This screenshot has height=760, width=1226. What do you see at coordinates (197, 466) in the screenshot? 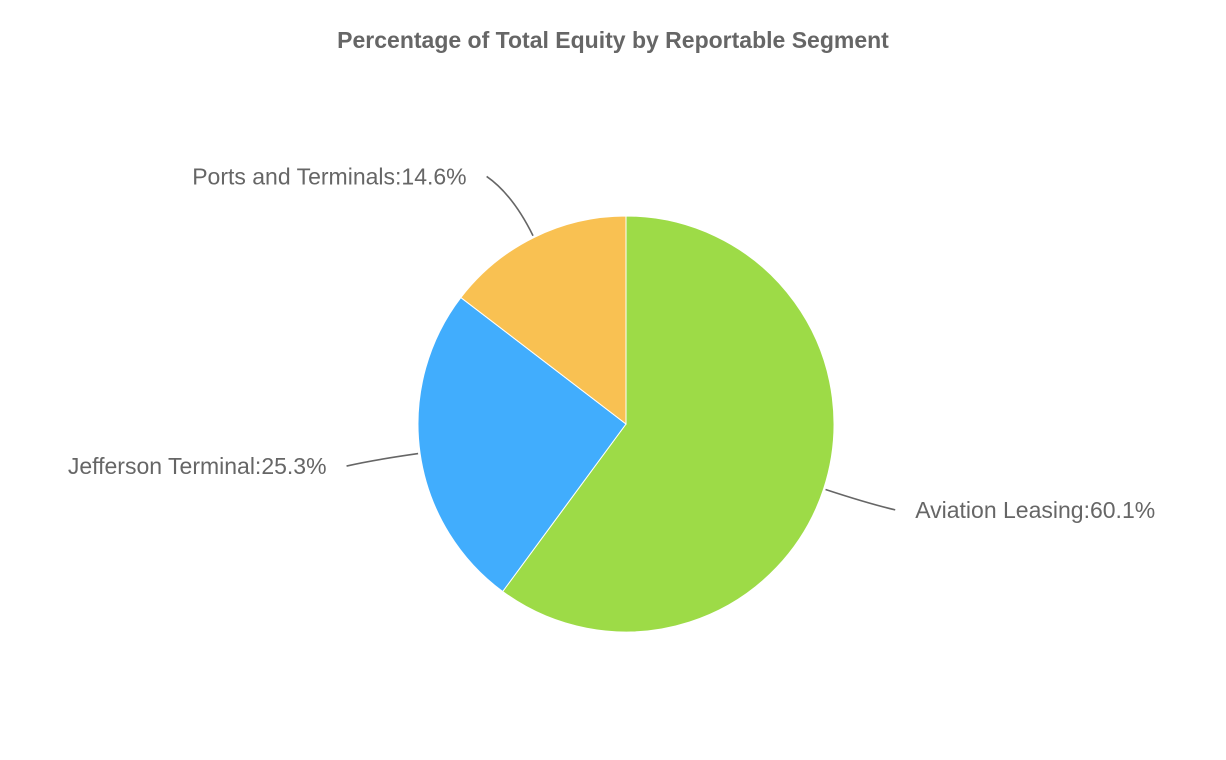
I see `slice-label-jefferson-terminal: Jefferson Terminal:25.3%` at bounding box center [197, 466].